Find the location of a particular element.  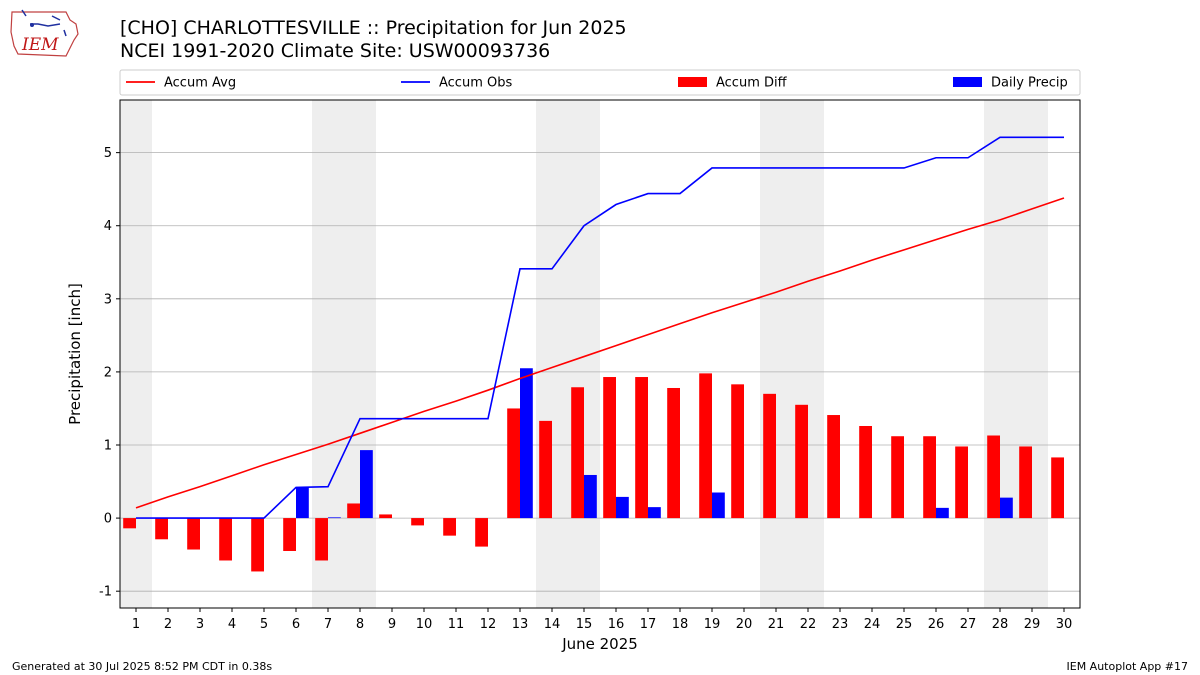

x-tick-label: 16 is located at coordinates (616, 624).